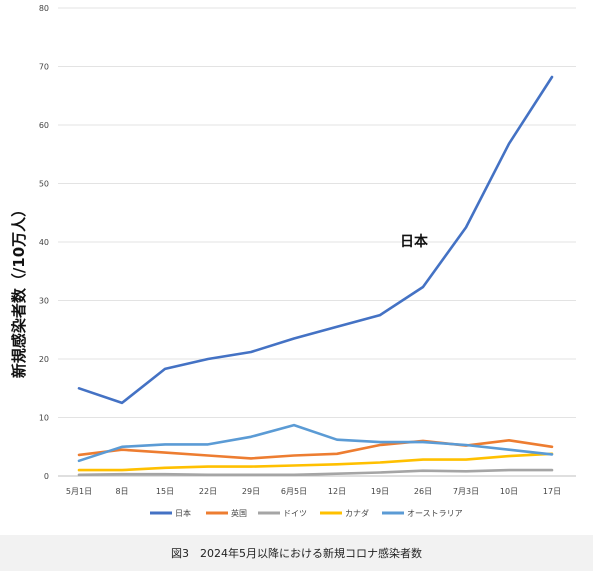 The width and height of the screenshot is (593, 571). Describe the element at coordinates (337, 491) in the screenshot. I see `x-tick-label: 12日` at that location.